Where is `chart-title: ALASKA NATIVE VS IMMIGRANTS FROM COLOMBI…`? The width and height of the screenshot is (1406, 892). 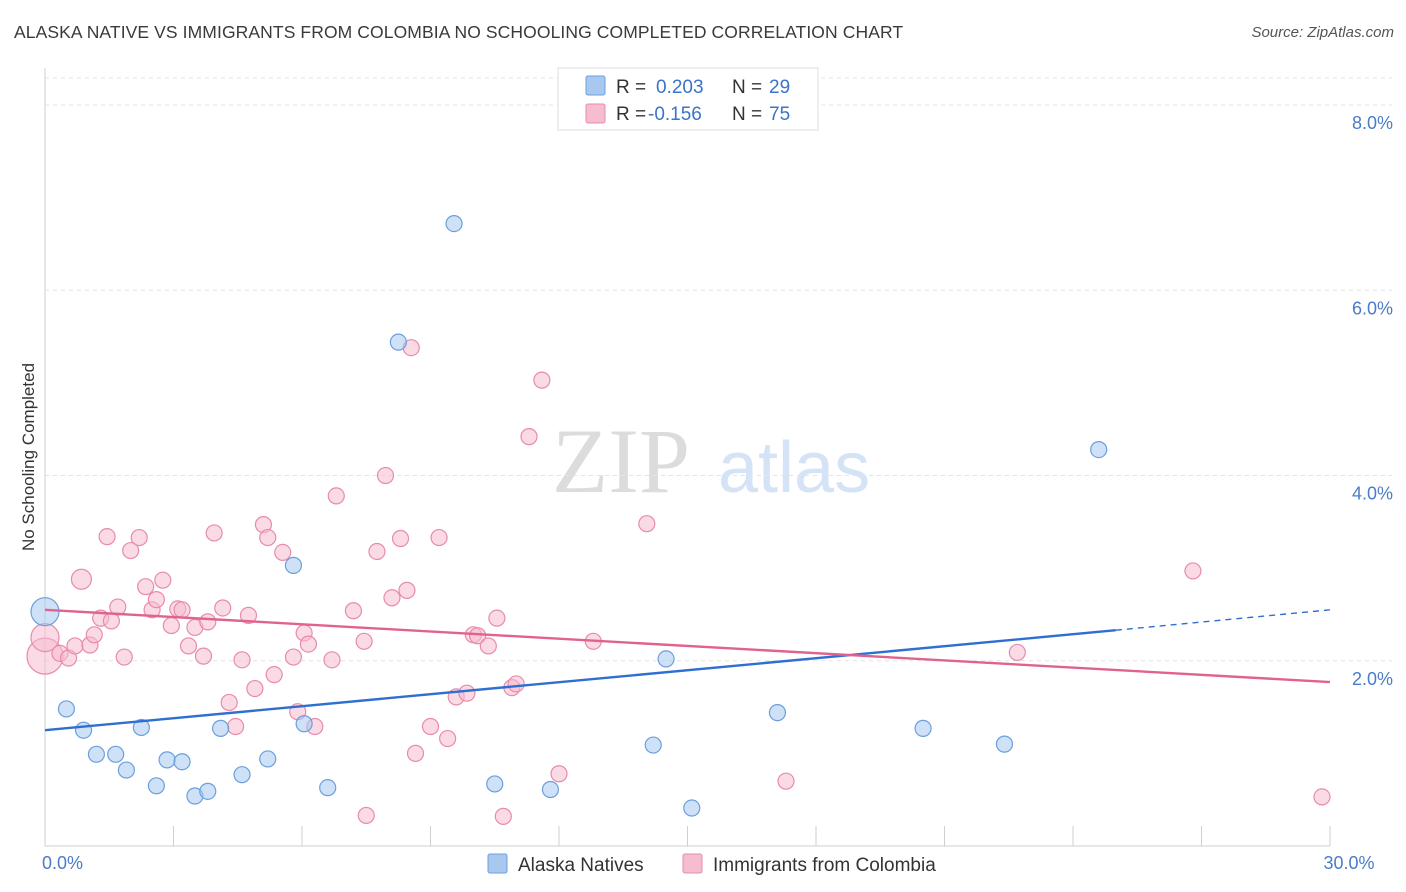 chart-title: ALASKA NATIVE VS IMMIGRANTS FROM COLOMBI… is located at coordinates (459, 32).